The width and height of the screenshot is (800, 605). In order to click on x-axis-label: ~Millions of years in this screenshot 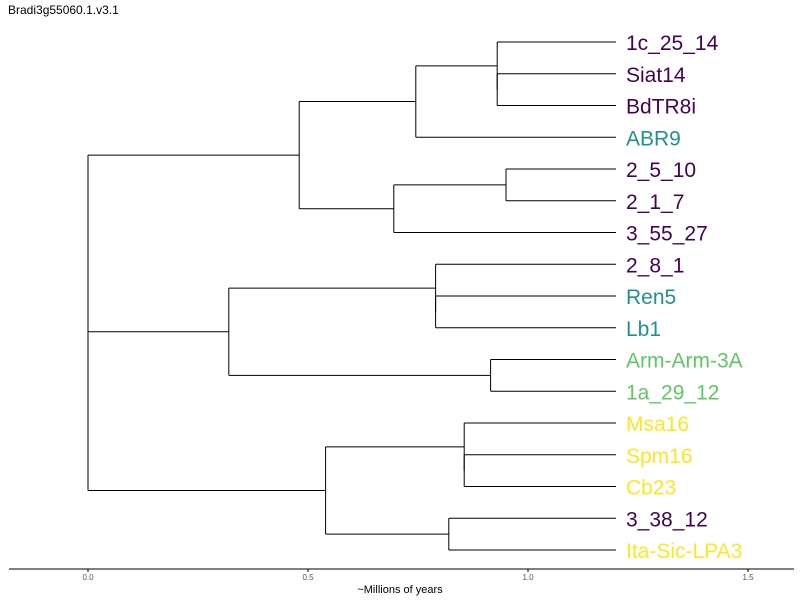, I will do `click(400, 590)`.